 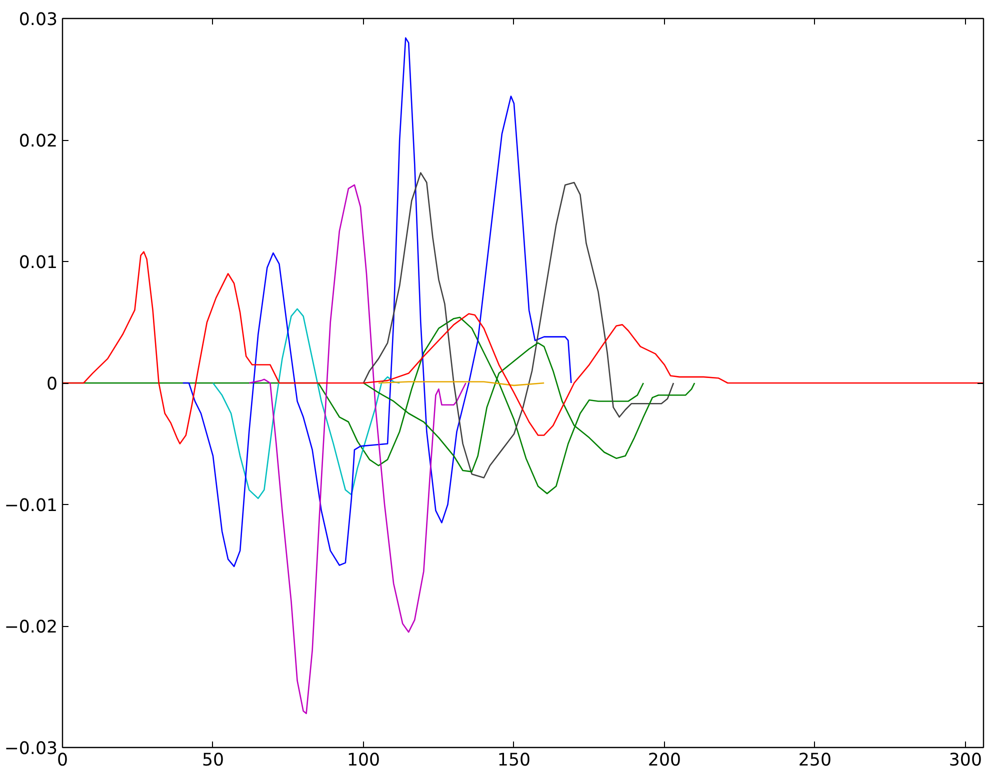 What do you see at coordinates (38, 20) in the screenshot?
I see `y-tick-label: 0.03` at bounding box center [38, 20].